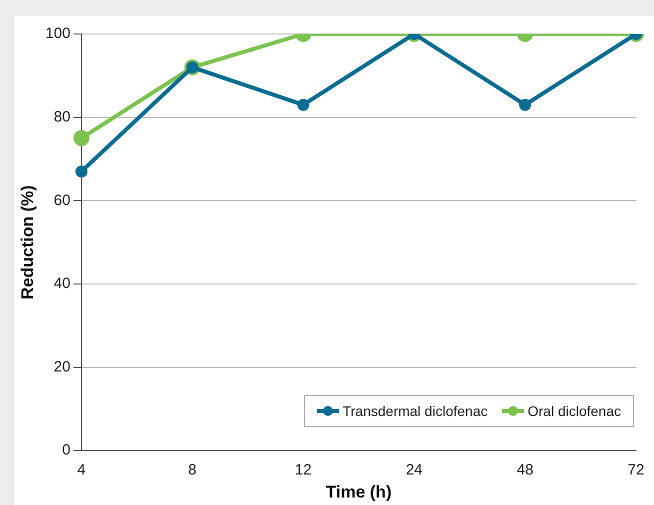 The width and height of the screenshot is (654, 505). Describe the element at coordinates (303, 470) in the screenshot. I see `x-tick-label: 12` at that location.